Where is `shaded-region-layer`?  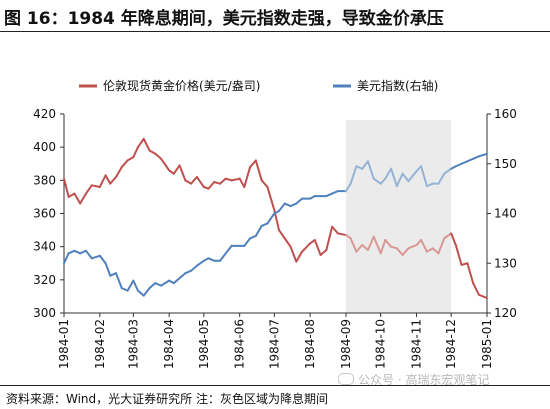 shaded-region-layer is located at coordinates (399, 216).